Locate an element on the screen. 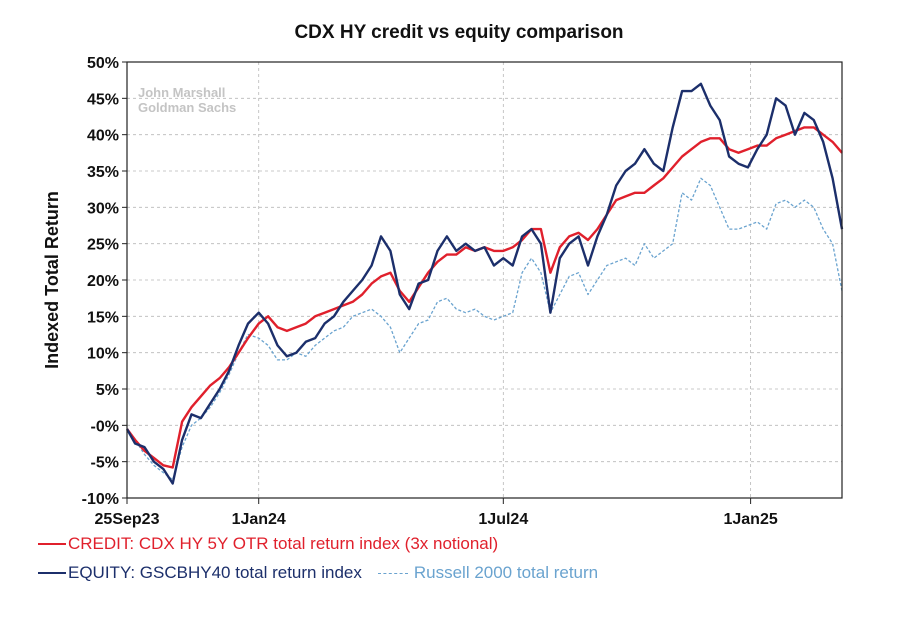  legend-swatch-russell is located at coordinates (392, 573).